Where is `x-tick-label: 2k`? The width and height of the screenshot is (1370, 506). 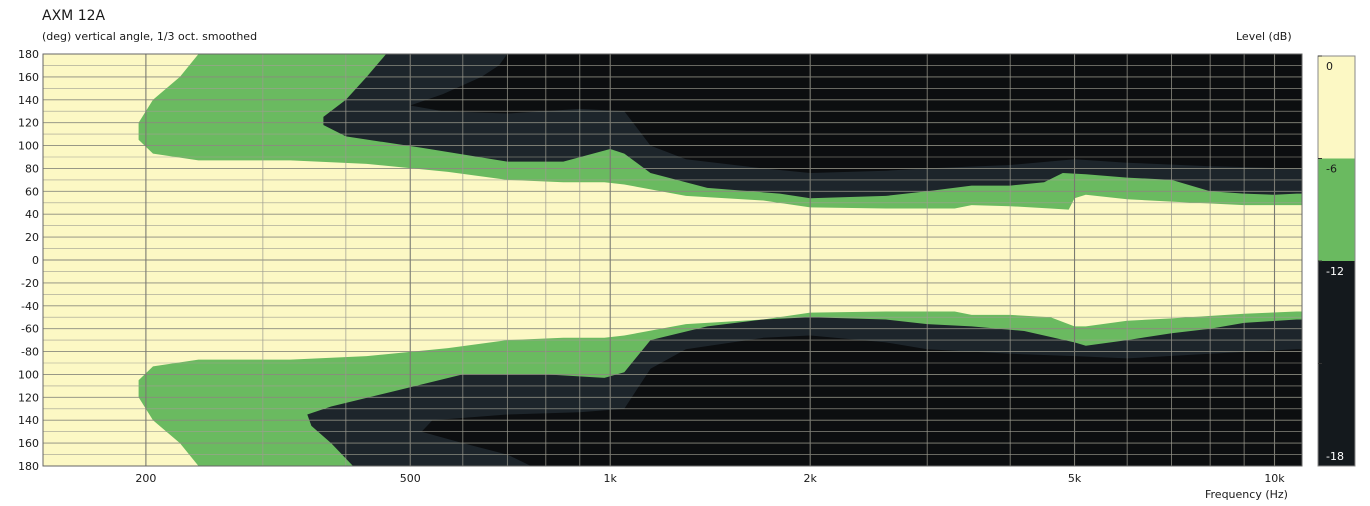 x-tick-label: 2k is located at coordinates (810, 478).